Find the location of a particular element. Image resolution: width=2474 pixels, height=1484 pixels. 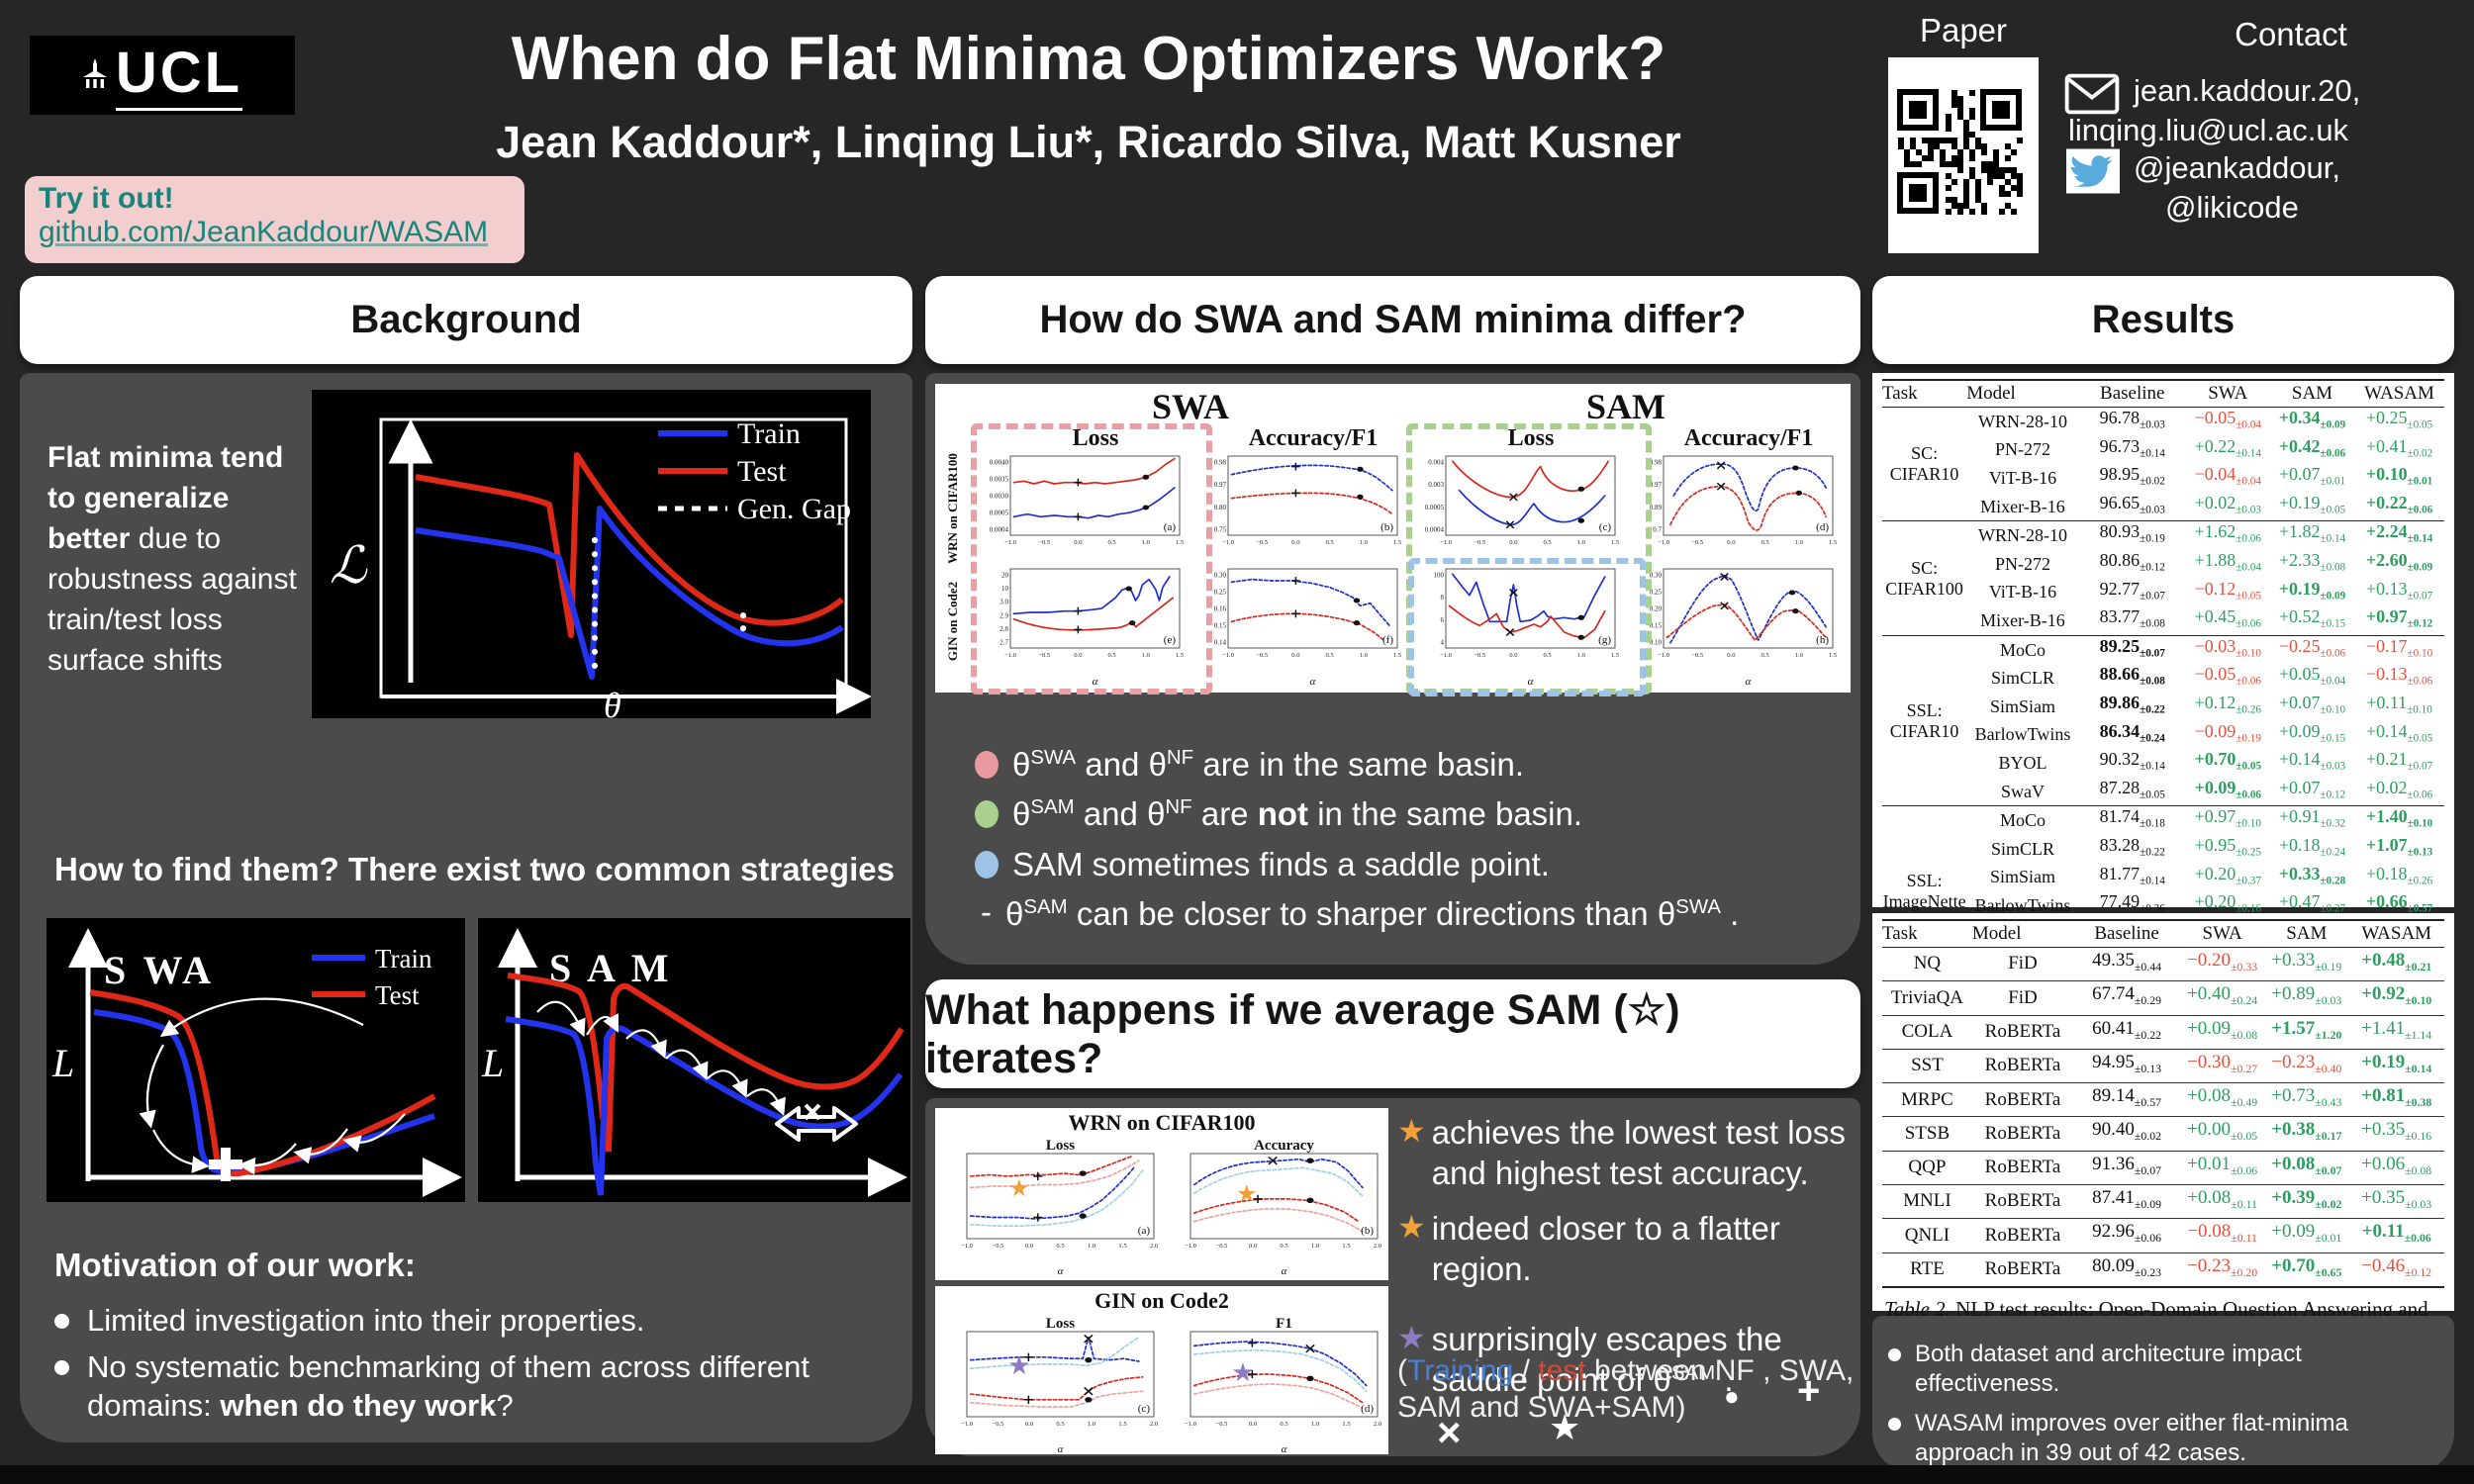

twitter-line1: @jeankaddour, is located at coordinates (2238, 167).